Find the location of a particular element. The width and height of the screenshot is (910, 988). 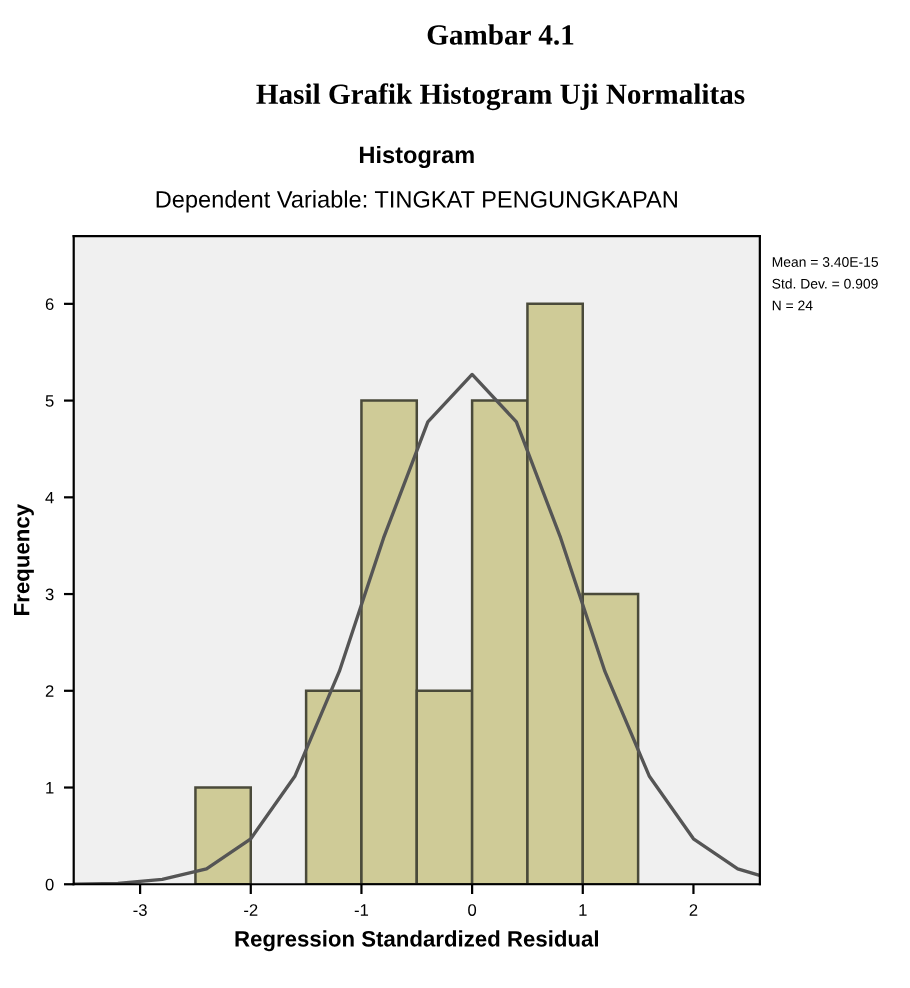

y-tick-label: 1 is located at coordinates (50, 788).